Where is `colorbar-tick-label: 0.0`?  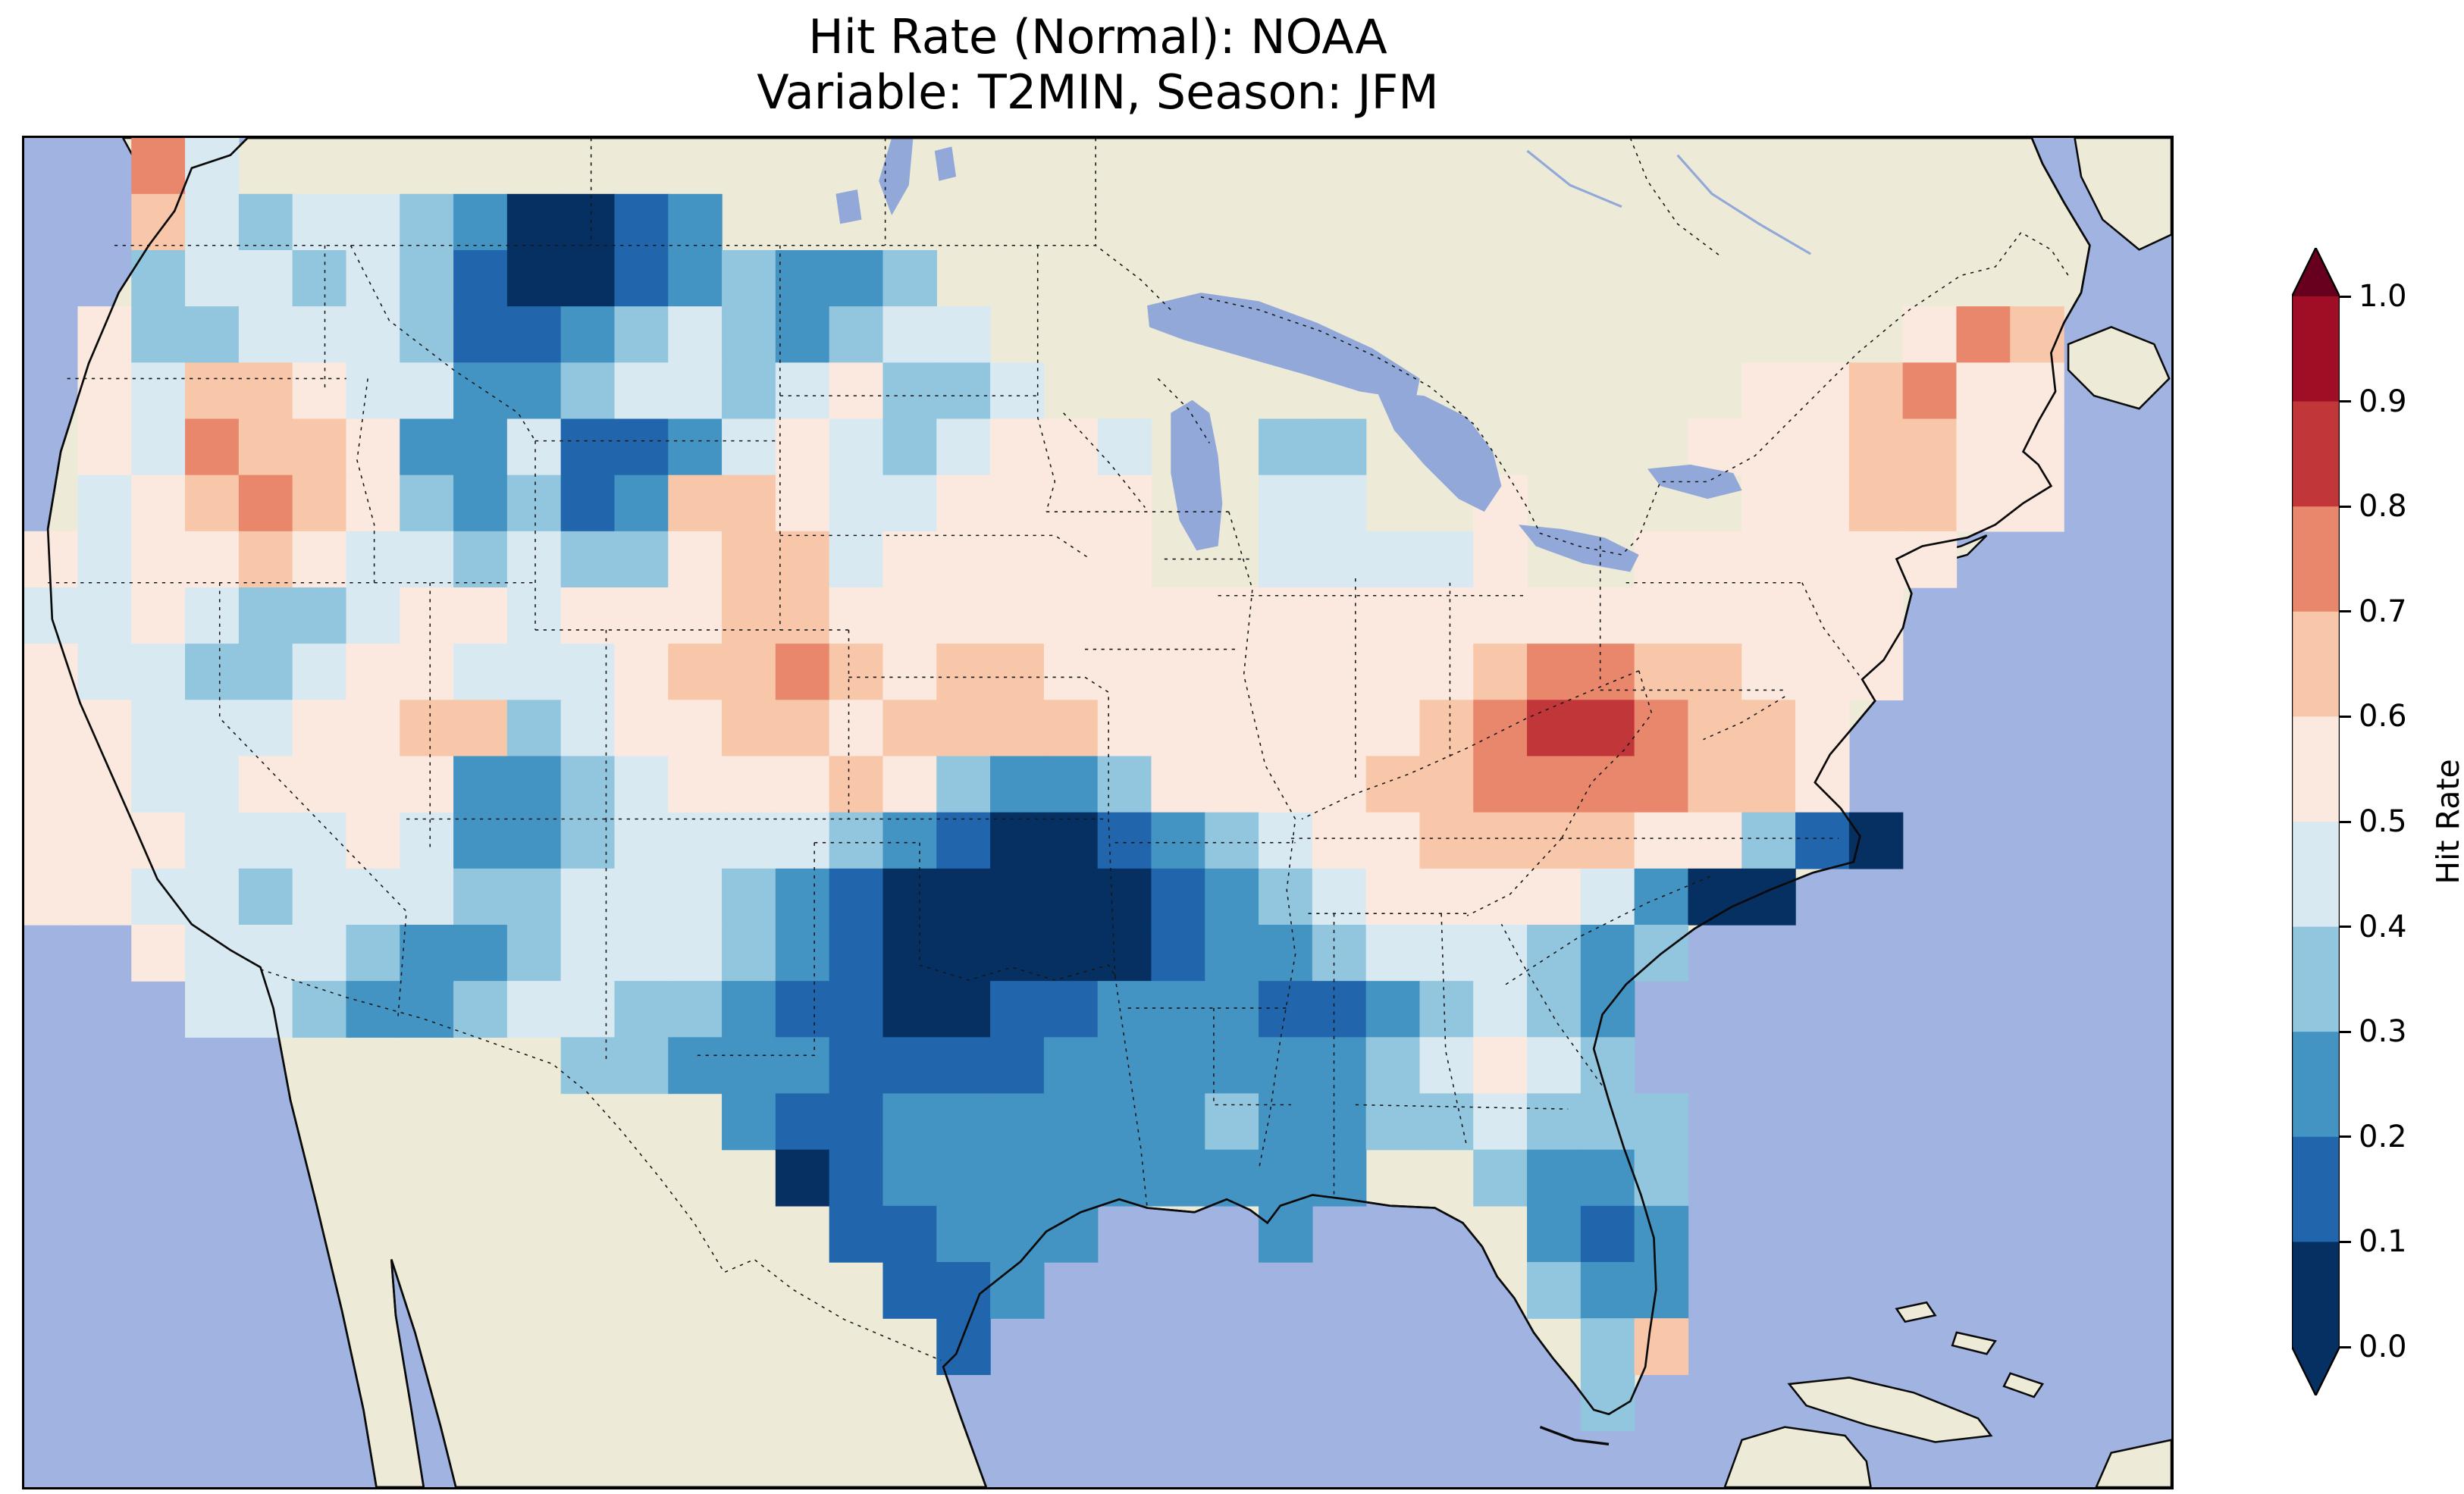
colorbar-tick-label: 0.0 is located at coordinates (2383, 1347).